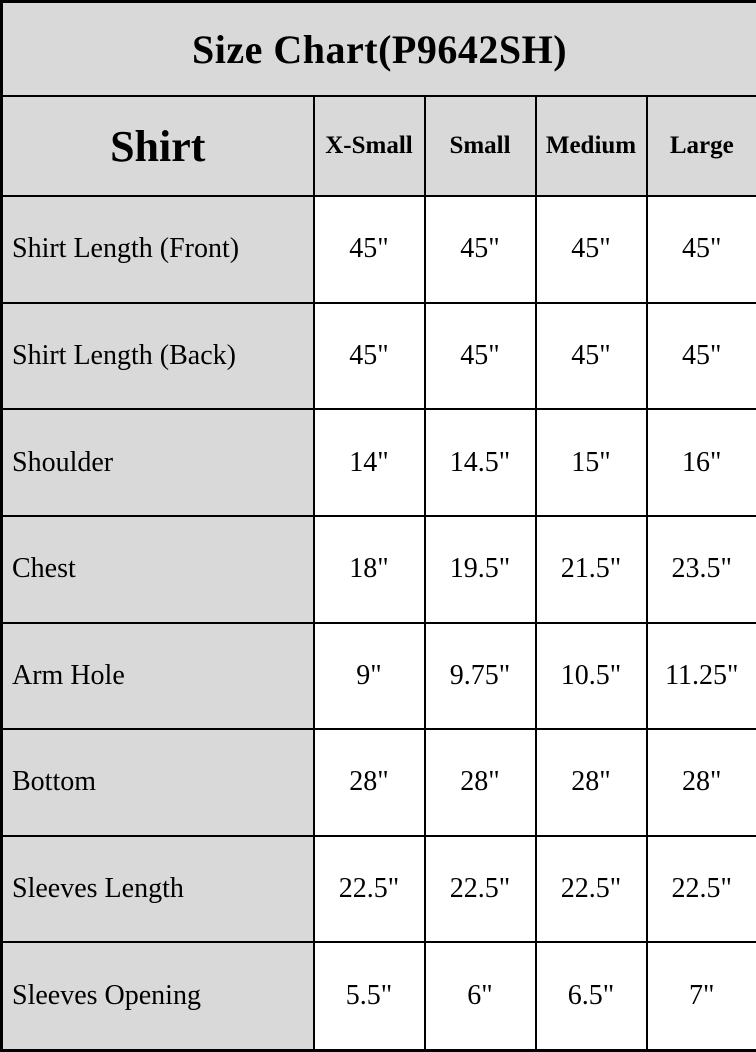 This screenshot has width=756, height=1052. Describe the element at coordinates (591, 569) in the screenshot. I see `value-cell: 21.5"` at that location.